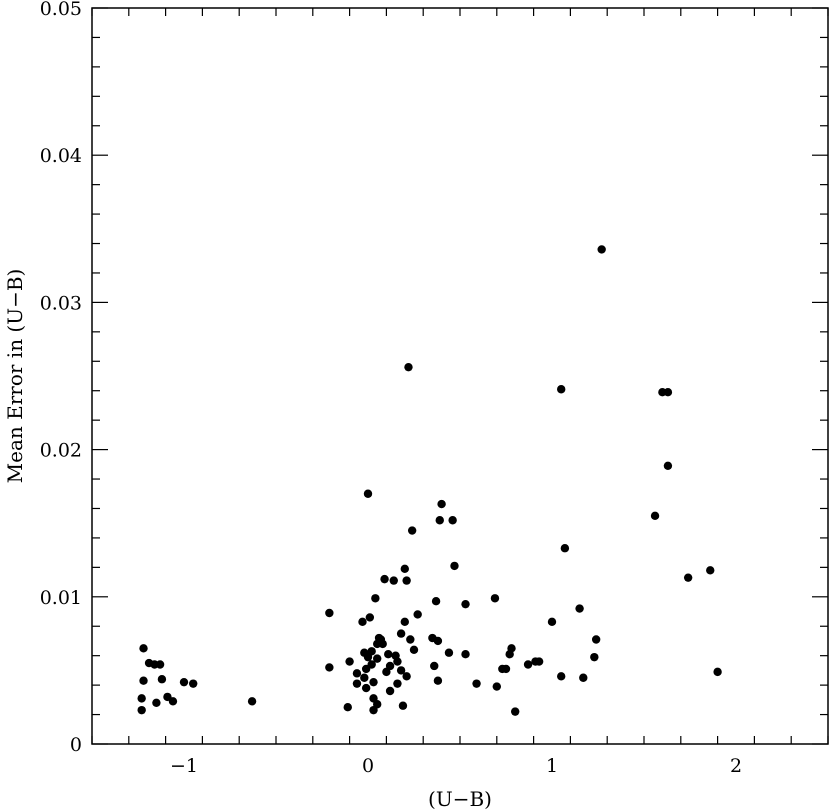  Describe the element at coordinates (15, 376) in the screenshot. I see `y-axis-title: Mean Error in (U−B)` at that location.